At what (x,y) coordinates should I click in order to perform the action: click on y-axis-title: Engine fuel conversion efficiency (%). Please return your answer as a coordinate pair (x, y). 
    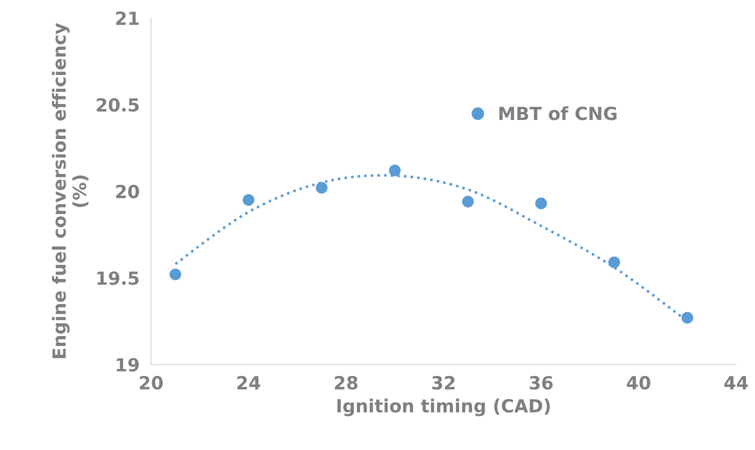
    Looking at the image, I should click on (70, 190).